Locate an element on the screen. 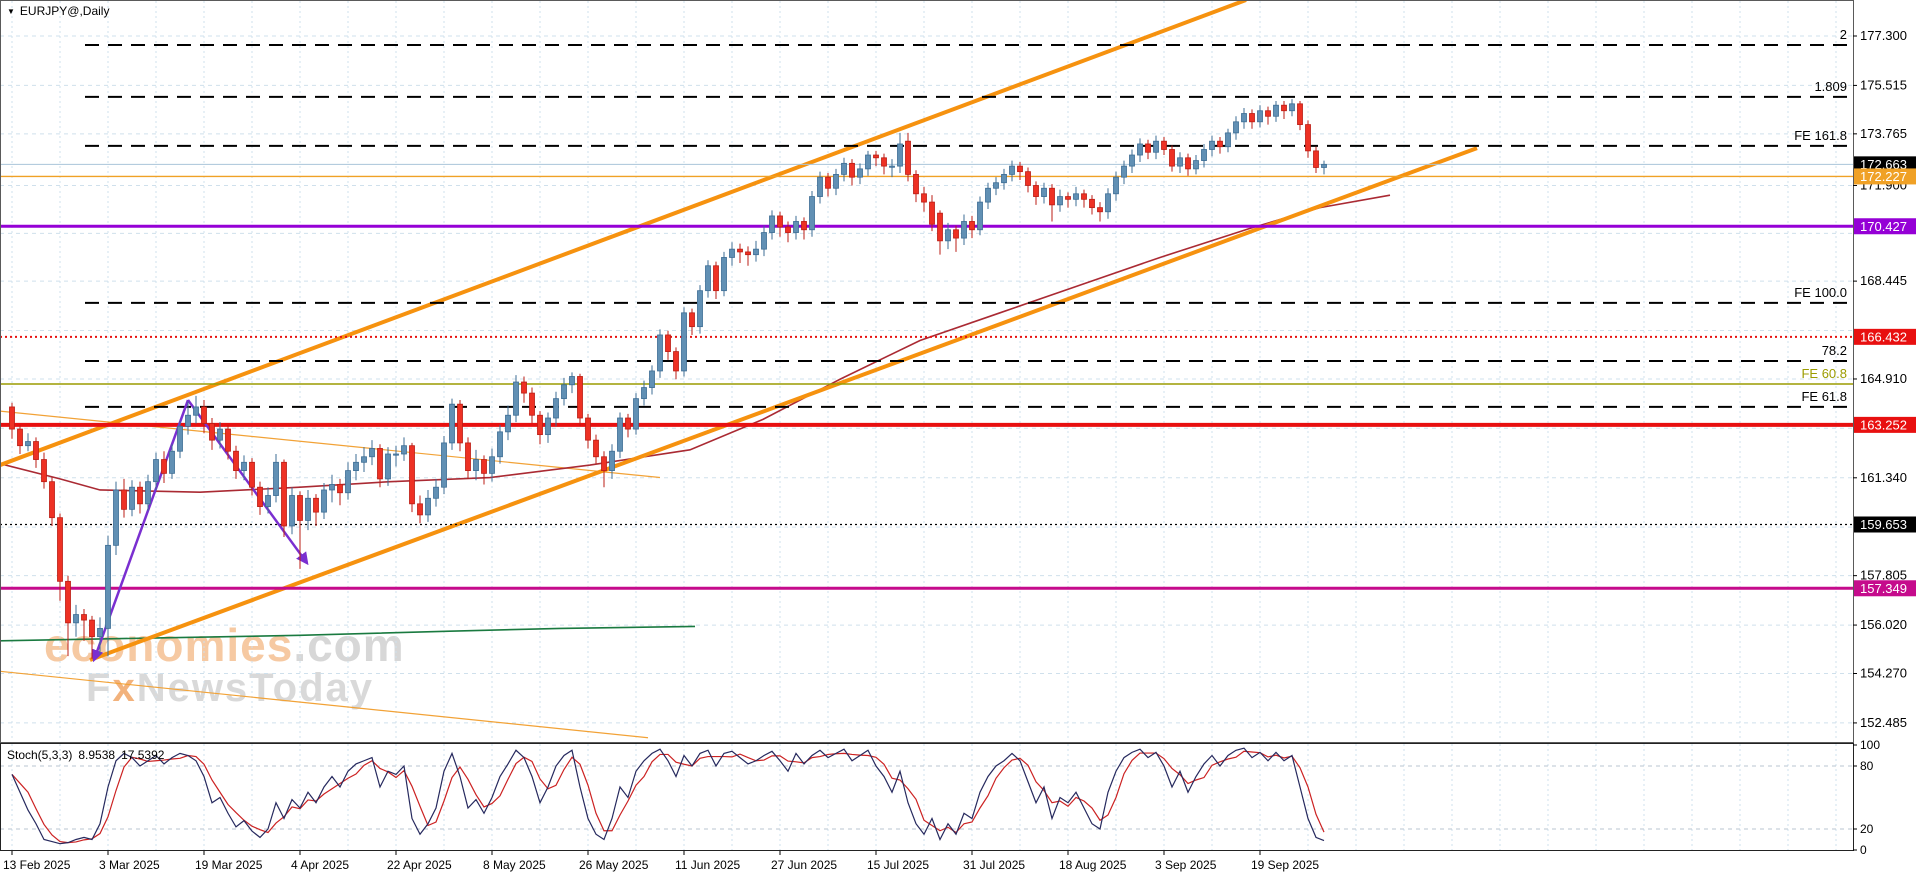 This screenshot has height=874, width=1916. price-badge: 157.349 is located at coordinates (1885, 588).